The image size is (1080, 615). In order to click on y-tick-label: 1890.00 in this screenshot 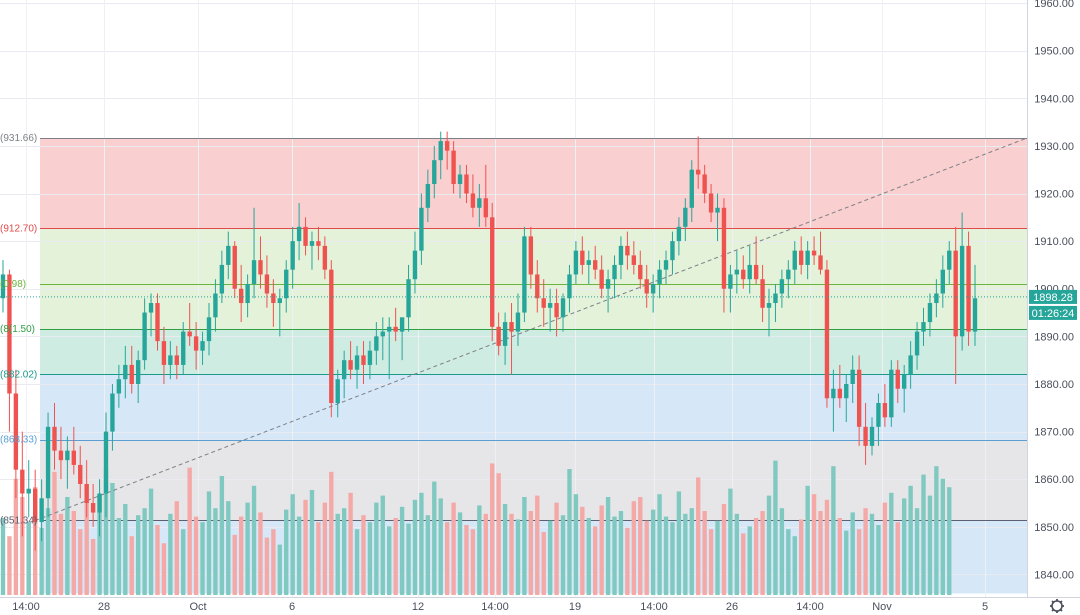, I will do `click(1054, 337)`.